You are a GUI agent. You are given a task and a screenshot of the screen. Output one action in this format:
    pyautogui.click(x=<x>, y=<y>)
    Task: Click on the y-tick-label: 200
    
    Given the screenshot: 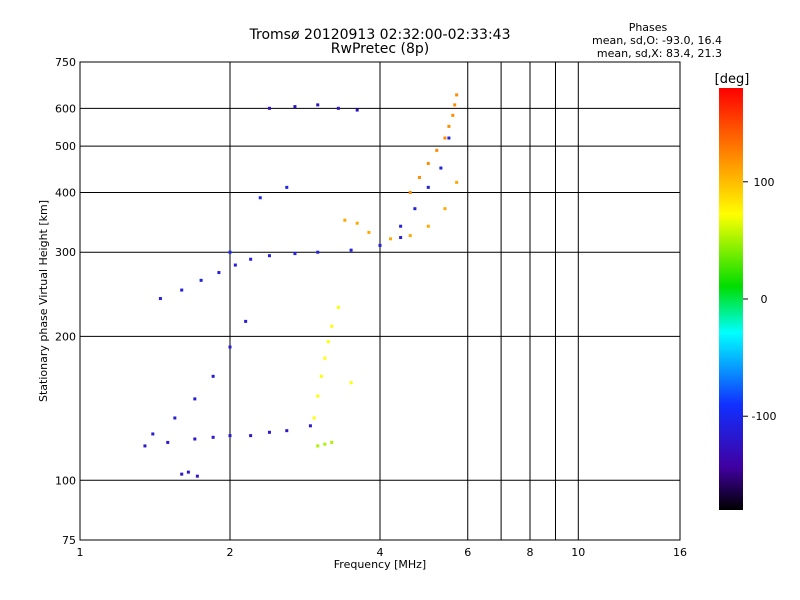 What is the action you would take?
    pyautogui.click(x=65, y=336)
    